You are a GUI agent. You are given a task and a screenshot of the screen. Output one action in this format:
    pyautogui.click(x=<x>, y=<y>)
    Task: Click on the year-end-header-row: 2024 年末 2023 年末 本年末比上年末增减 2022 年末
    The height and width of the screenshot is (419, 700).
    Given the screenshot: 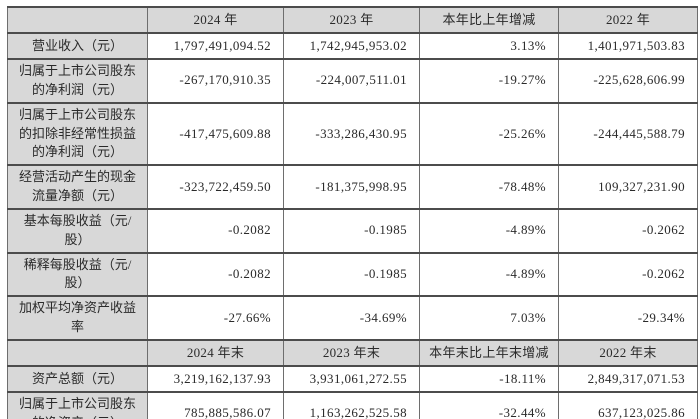 What is the action you would take?
    pyautogui.click(x=352, y=352)
    